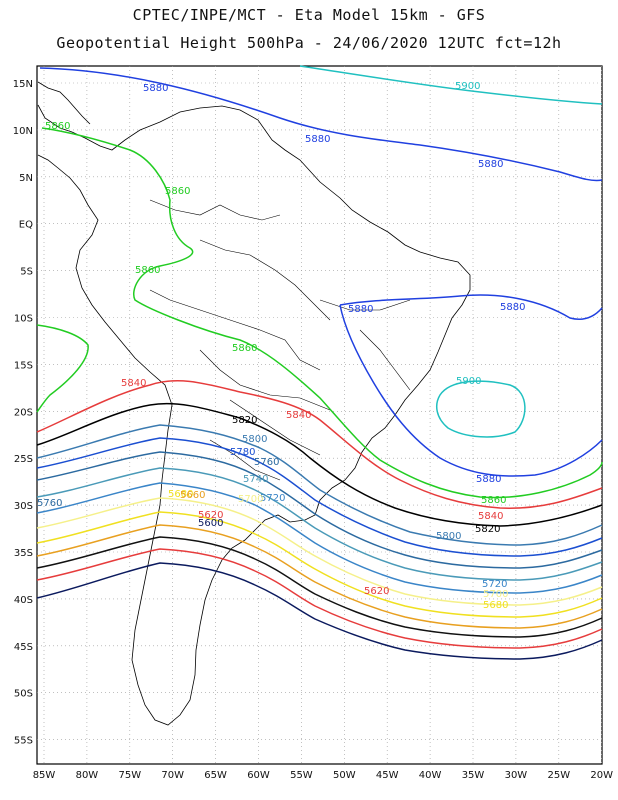  What do you see at coordinates (309, 15) in the screenshot?
I see `map-title-line1: CPTEC/INPE/MCT - Eta Model 15km - GFS` at bounding box center [309, 15].